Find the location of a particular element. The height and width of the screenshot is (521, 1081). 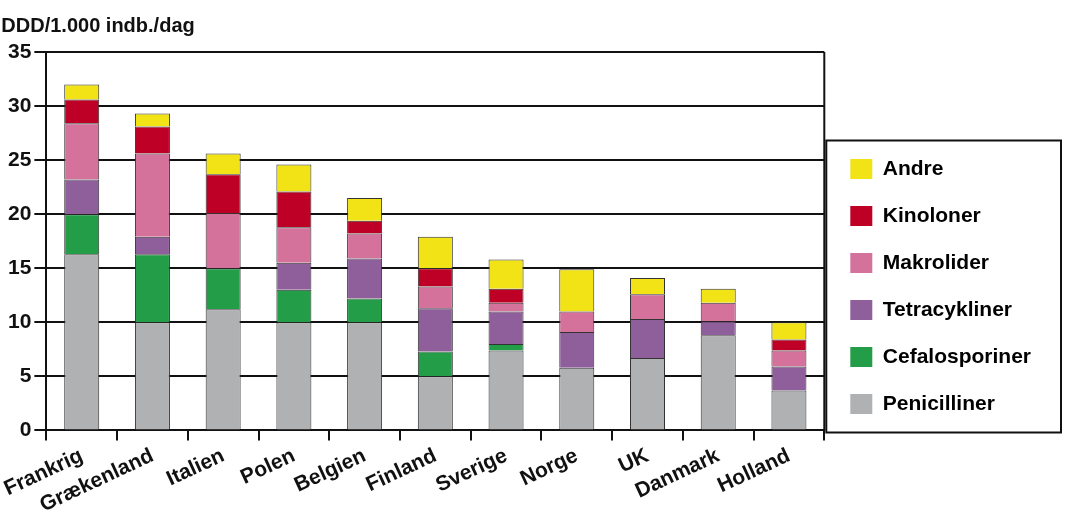

y-tick-label: 30 is located at coordinates (20, 104).